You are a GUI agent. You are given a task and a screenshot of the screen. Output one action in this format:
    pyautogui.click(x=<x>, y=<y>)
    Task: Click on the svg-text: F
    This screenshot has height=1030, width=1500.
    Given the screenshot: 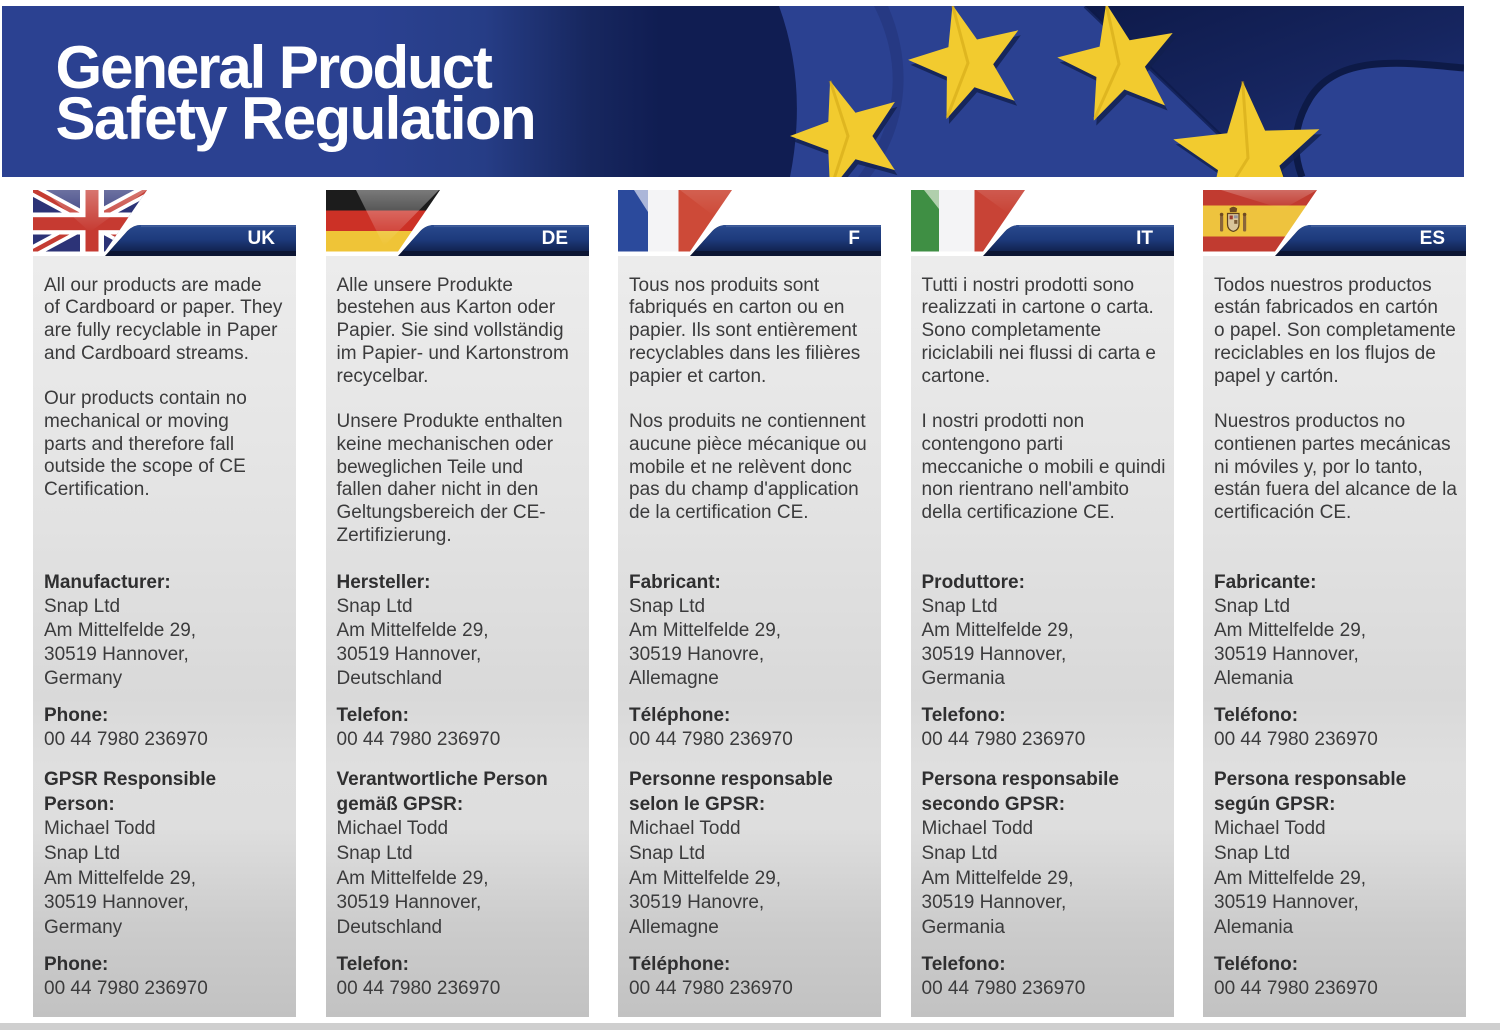 What is the action you would take?
    pyautogui.click(x=854, y=238)
    